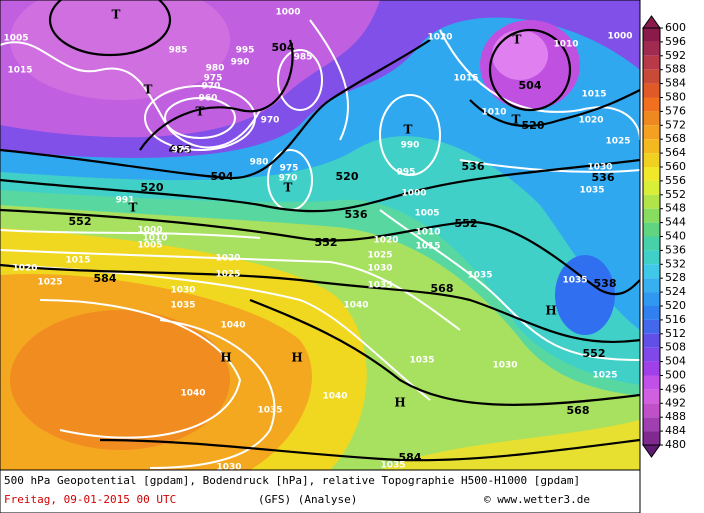  Describe the element at coordinates (675, 263) in the screenshot. I see `colorbar-label: 532` at that location.